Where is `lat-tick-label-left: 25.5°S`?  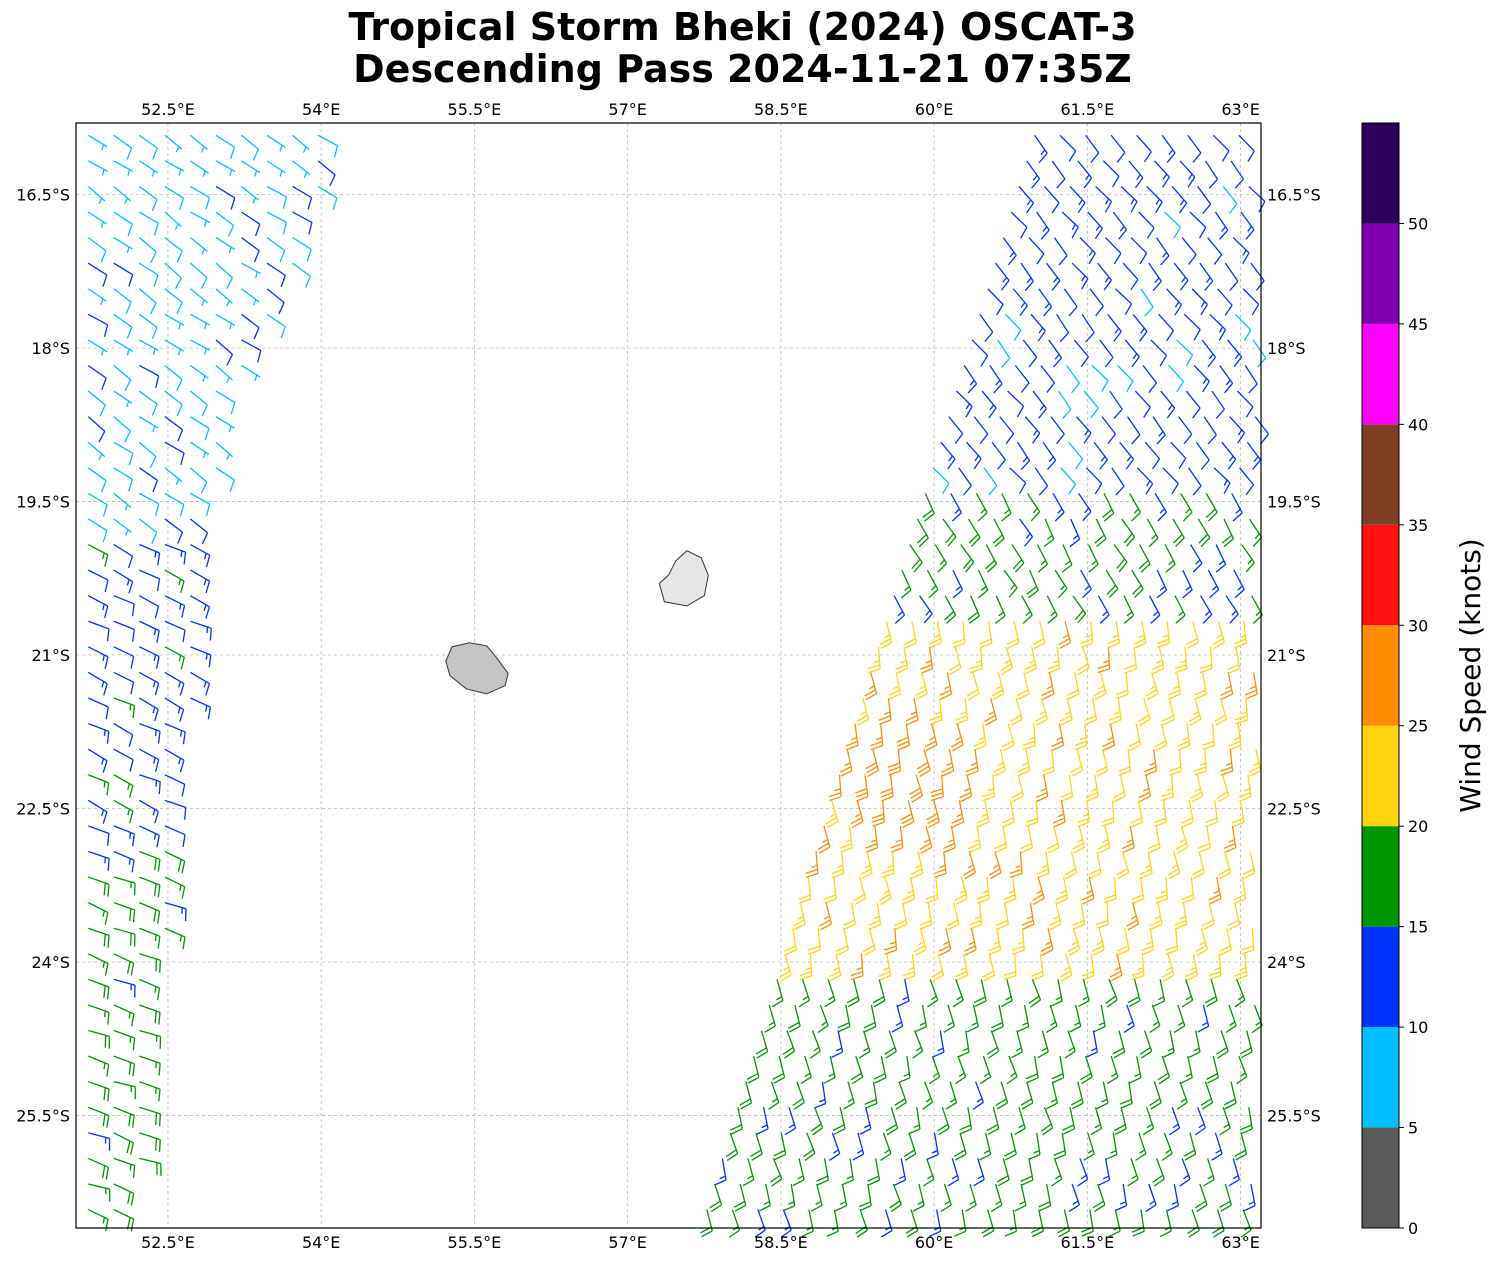
lat-tick-label-left: 25.5°S is located at coordinates (43, 1115).